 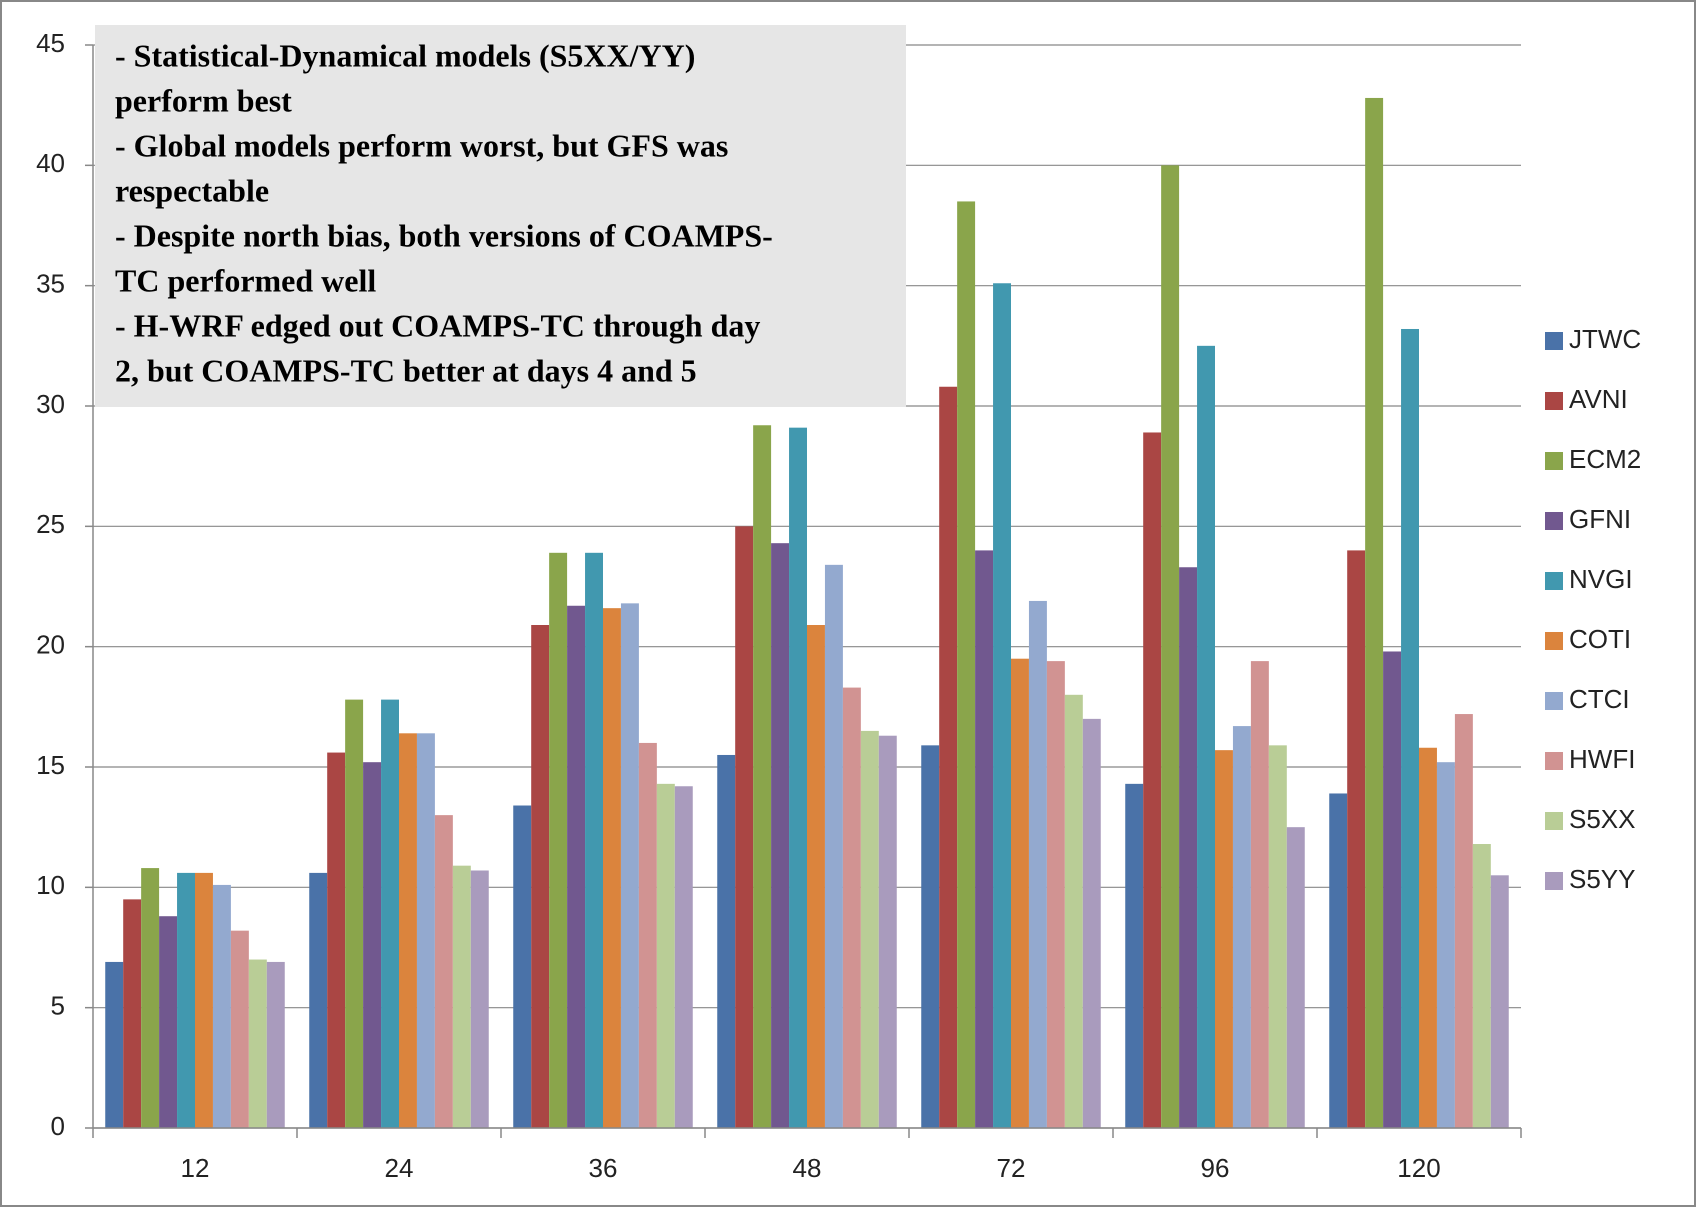 I want to click on y-tick-label: 30, so click(x=50, y=404).